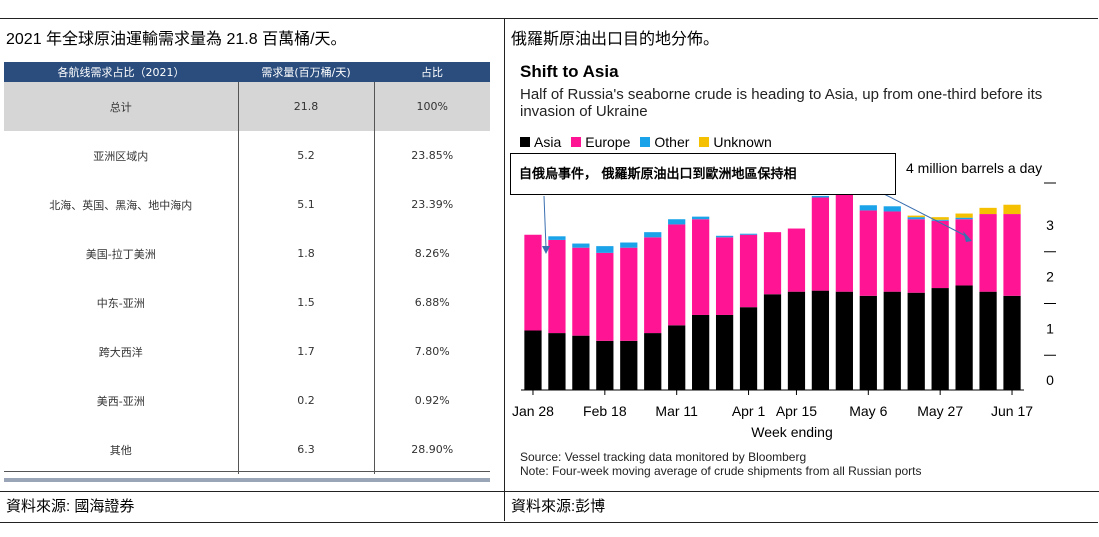  I want to click on table-row: 跨大西洋 1.7 7.80%, so click(247, 351).